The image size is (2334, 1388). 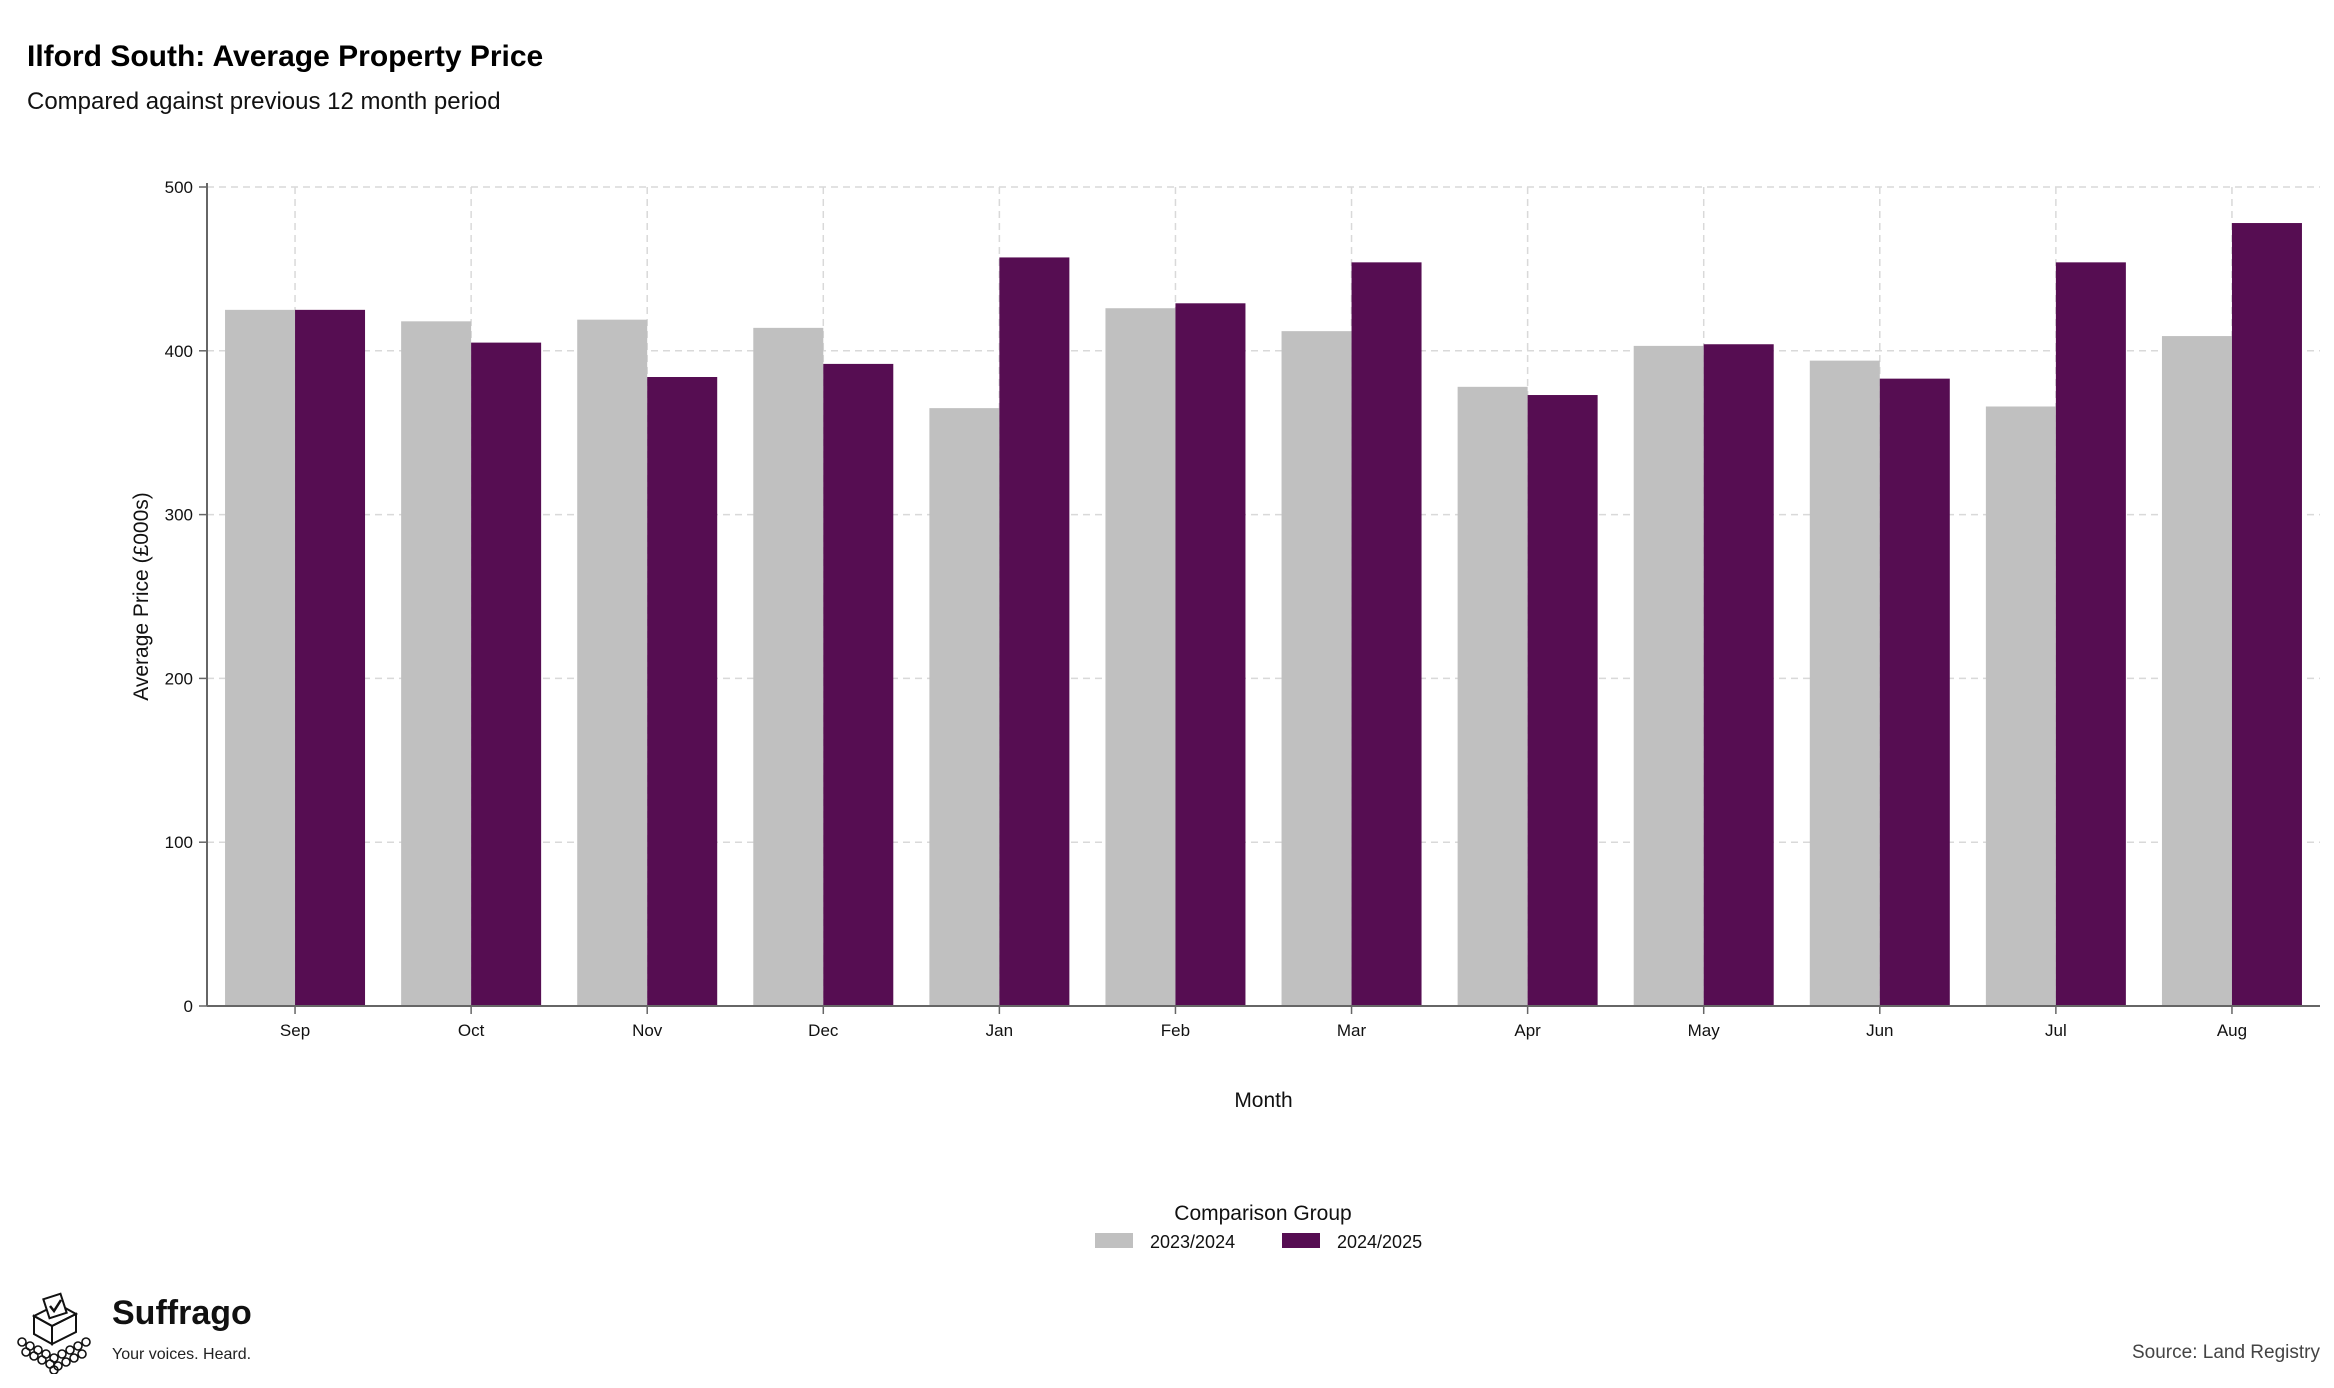 I want to click on bar-2024-2025-may, so click(x=1738, y=675).